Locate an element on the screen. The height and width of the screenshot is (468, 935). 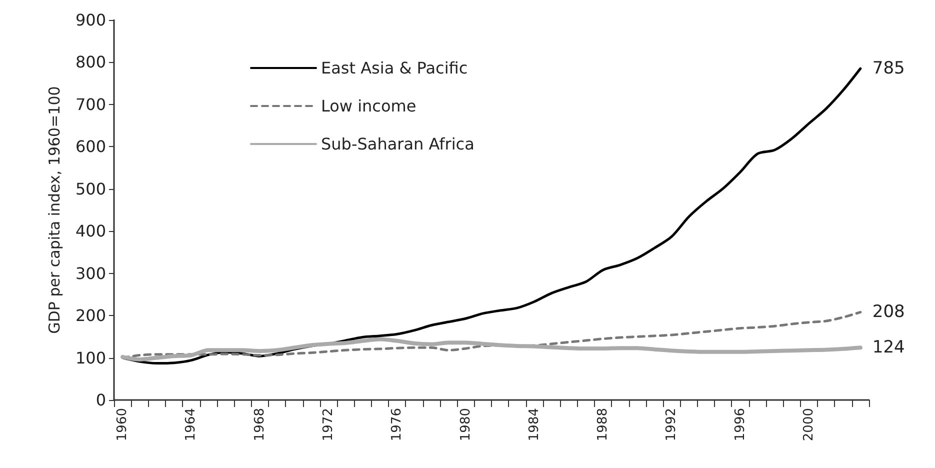
x-tick-label: 1972 is located at coordinates (328, 425).